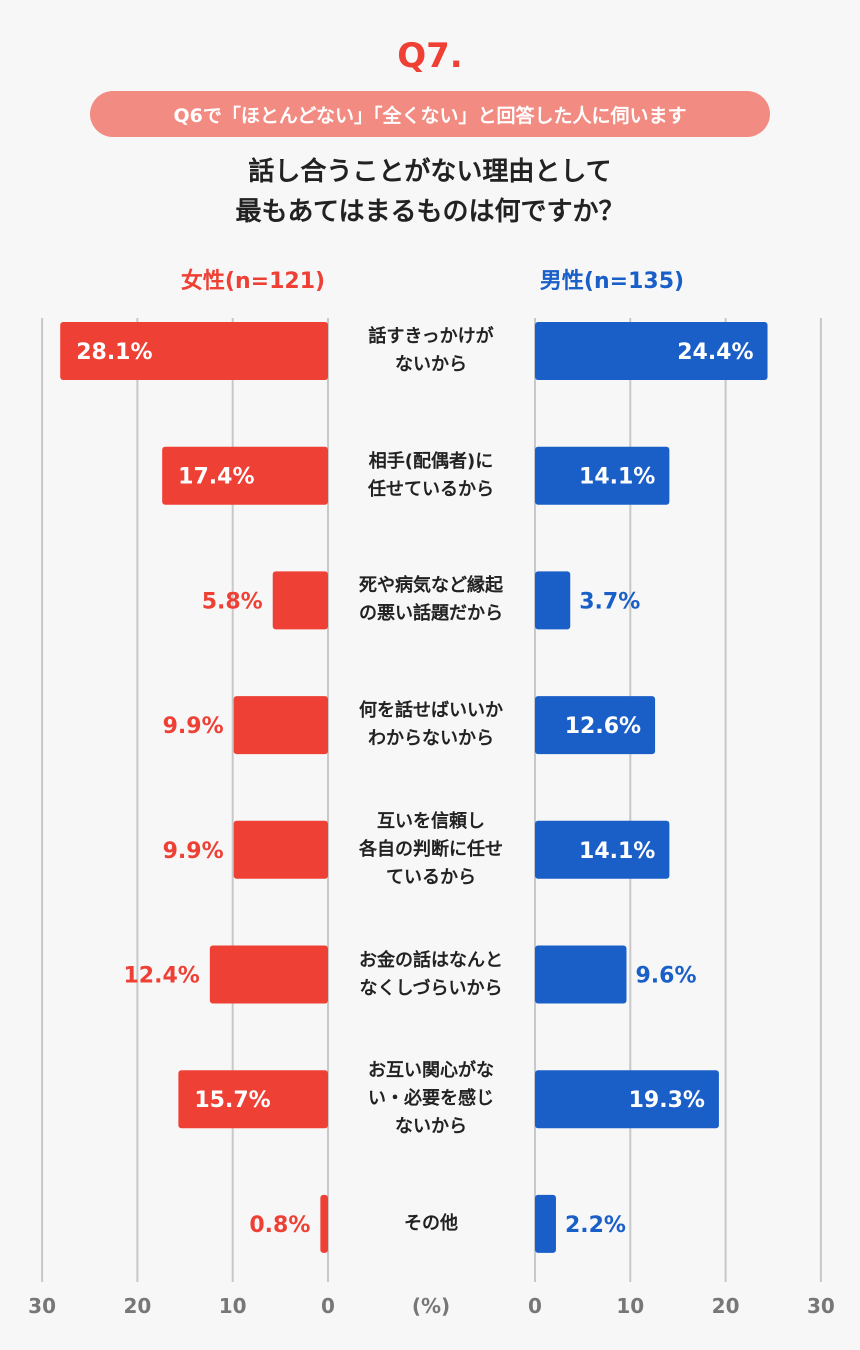 The height and width of the screenshot is (1350, 860). I want to click on data-label-male-3: 12.6%, so click(603, 726).